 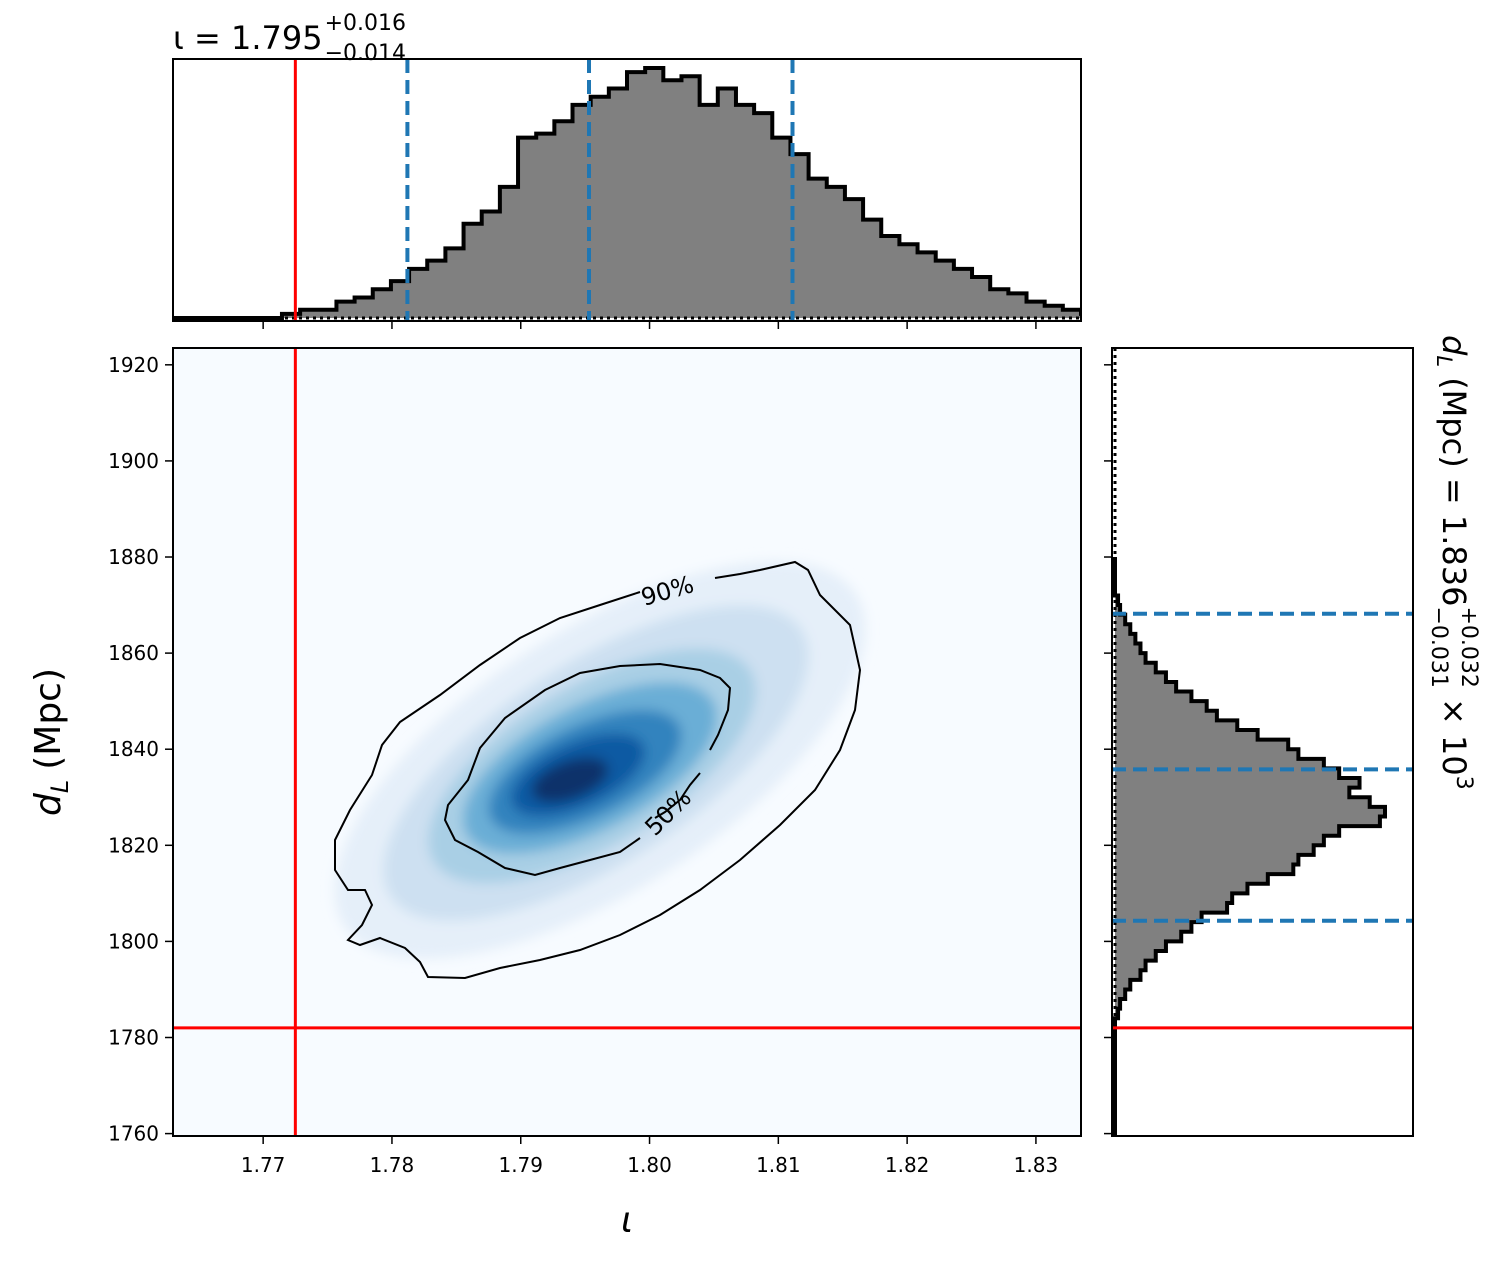 What do you see at coordinates (263, 1165) in the screenshot?
I see `x-tick-label: 1.77` at bounding box center [263, 1165].